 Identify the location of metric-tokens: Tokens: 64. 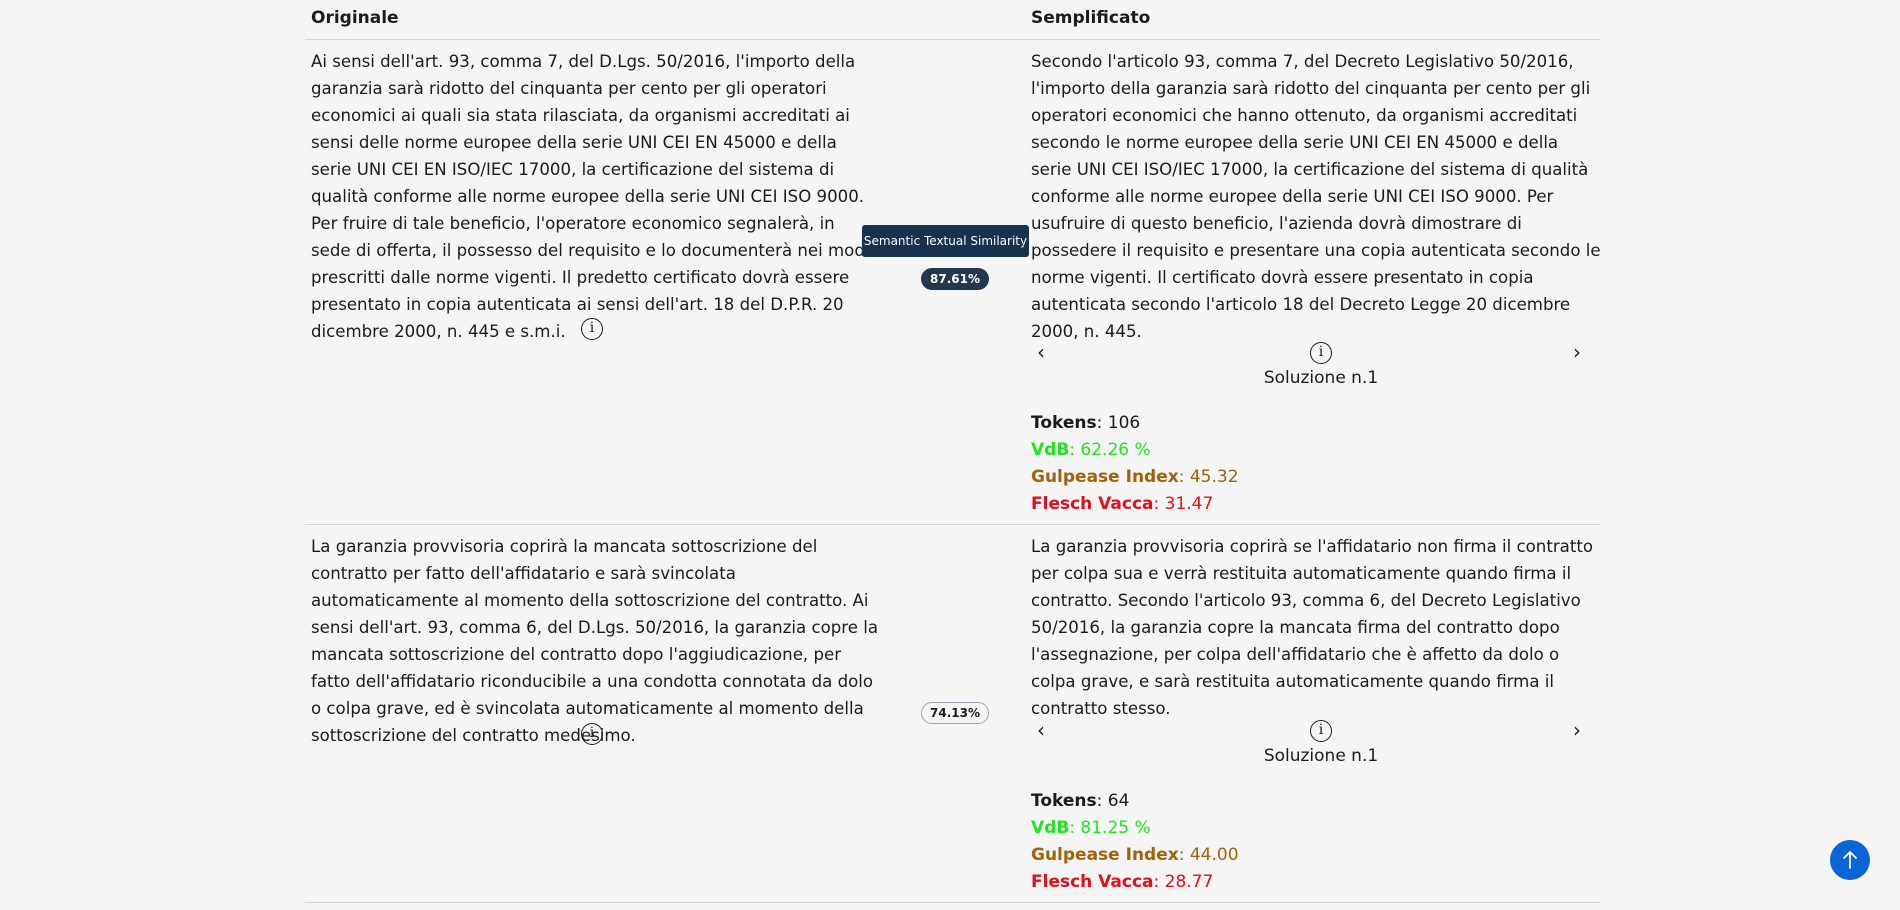
(1135, 801).